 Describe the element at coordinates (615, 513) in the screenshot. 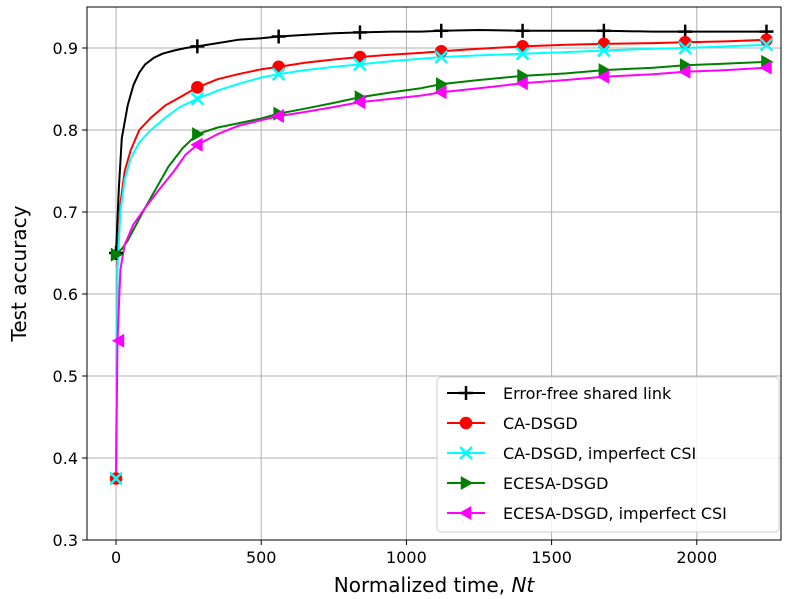

I see `legend-label: ECESA-DSGD, imperfect CSI` at that location.